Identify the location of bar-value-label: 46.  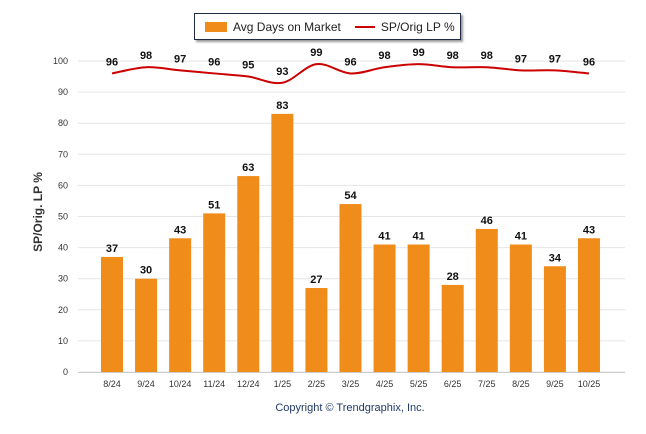
(487, 221).